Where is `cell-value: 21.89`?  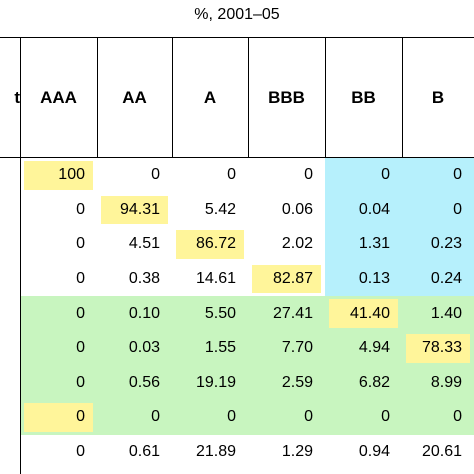 cell-value: 21.89 is located at coordinates (215, 452).